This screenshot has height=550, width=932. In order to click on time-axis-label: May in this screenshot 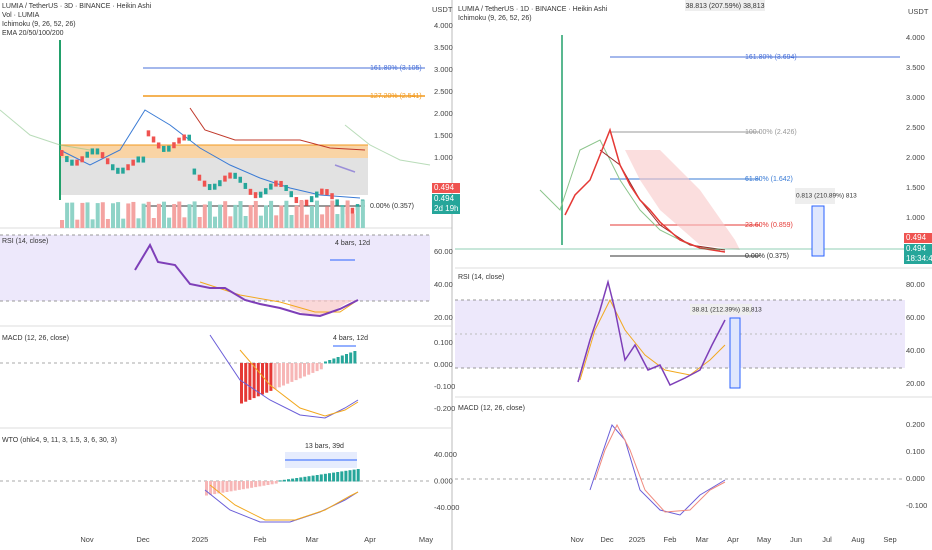, I will do `click(764, 539)`.